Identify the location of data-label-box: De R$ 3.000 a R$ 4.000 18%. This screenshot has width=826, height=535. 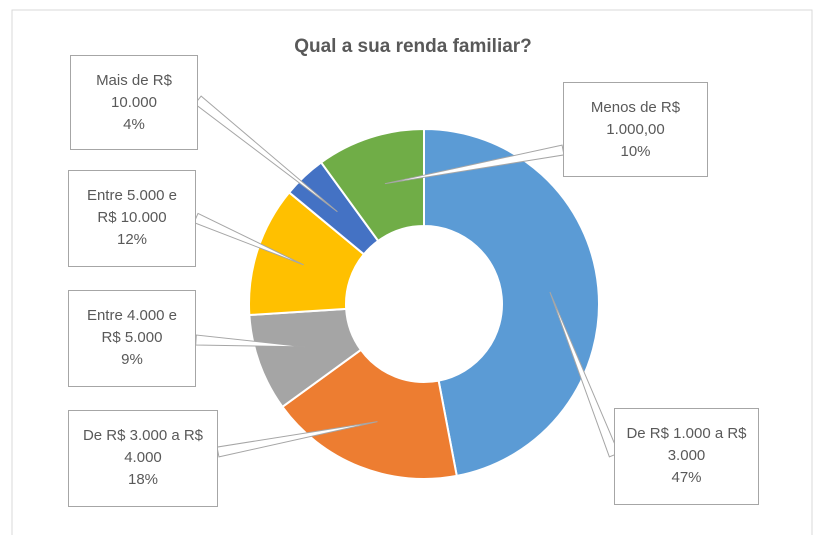
(143, 458).